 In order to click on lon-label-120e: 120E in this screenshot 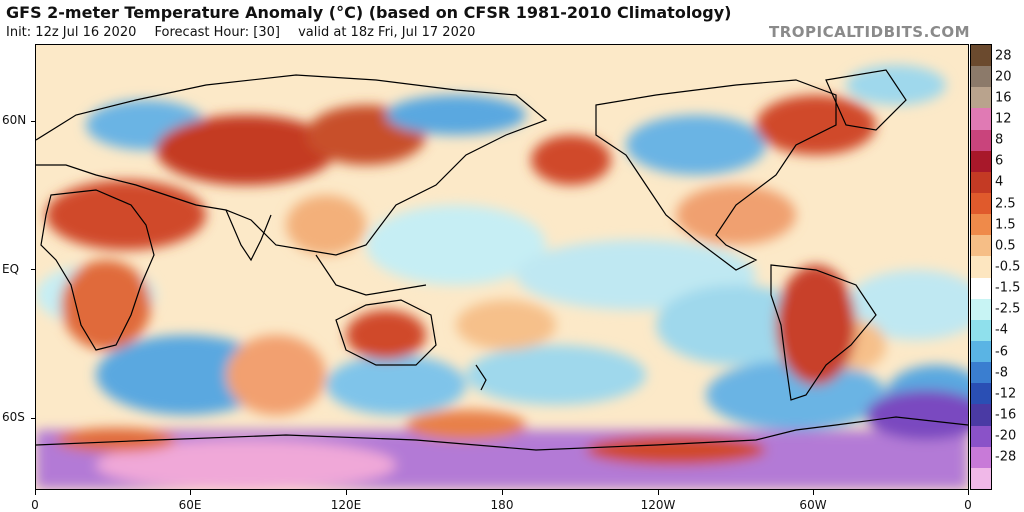, I will do `click(346, 505)`.